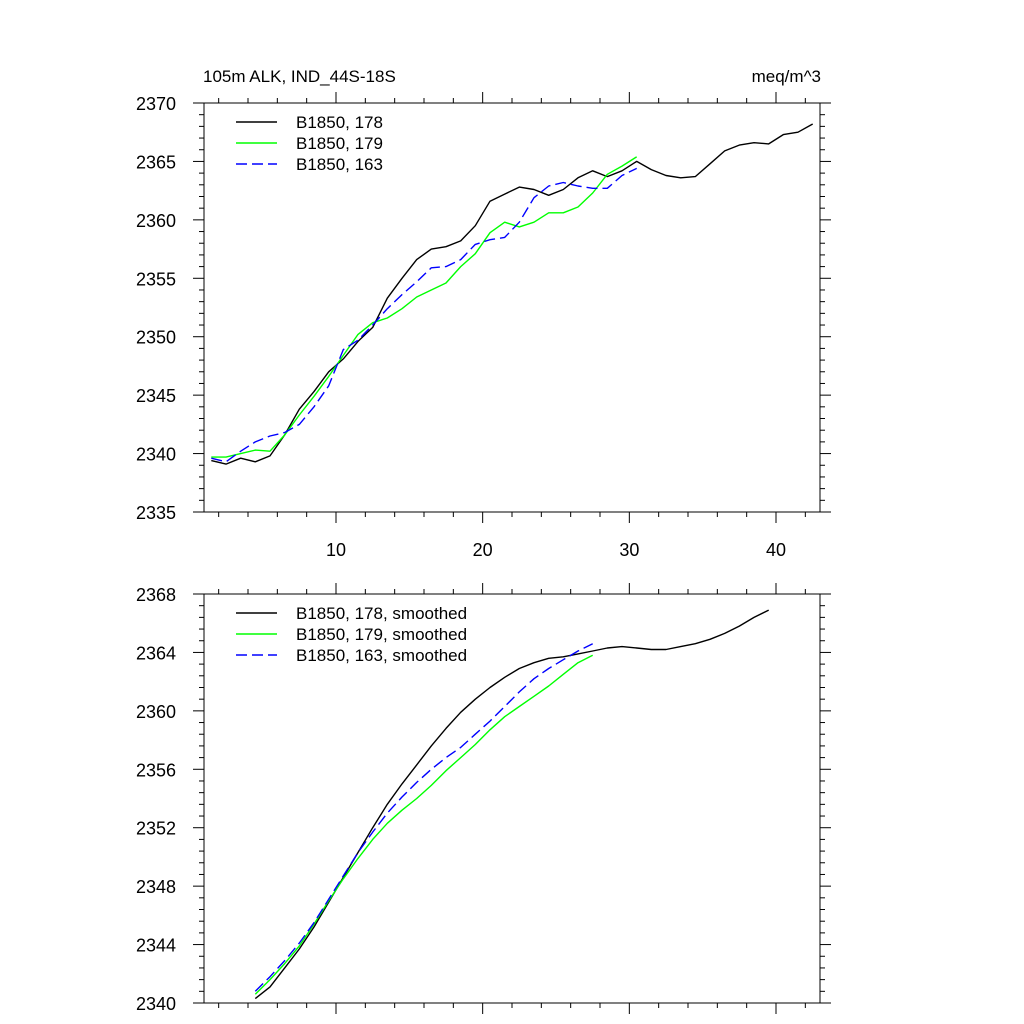 The image size is (1024, 1024). What do you see at coordinates (299, 76) in the screenshot?
I see `panel-title-left: 105m ALK, IND_44S-18S` at bounding box center [299, 76].